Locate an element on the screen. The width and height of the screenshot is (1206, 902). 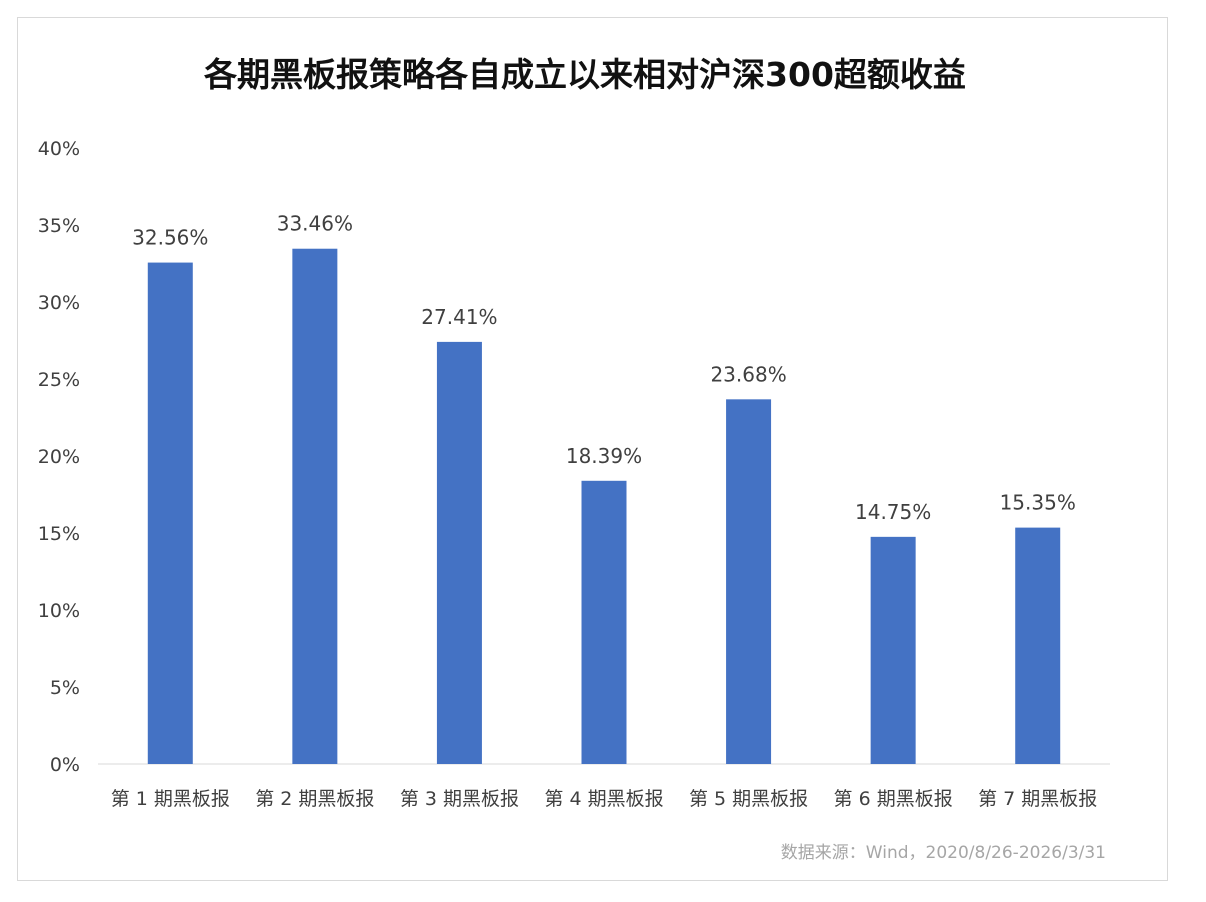
y-tick-label: 0% is located at coordinates (65, 765).